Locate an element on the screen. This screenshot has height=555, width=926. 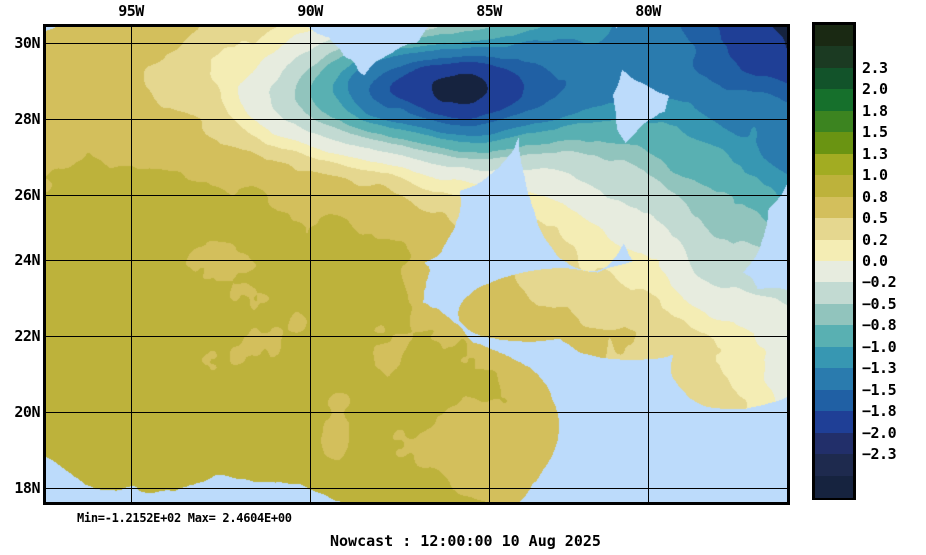
latitude-tick-24n: 24N is located at coordinates (27, 260).